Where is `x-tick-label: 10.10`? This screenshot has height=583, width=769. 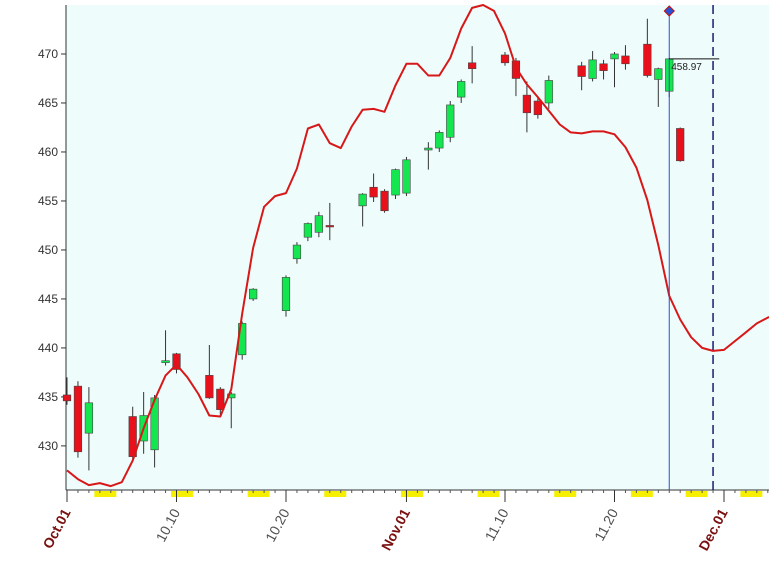 x-tick-label: 10.10 is located at coordinates (168, 525).